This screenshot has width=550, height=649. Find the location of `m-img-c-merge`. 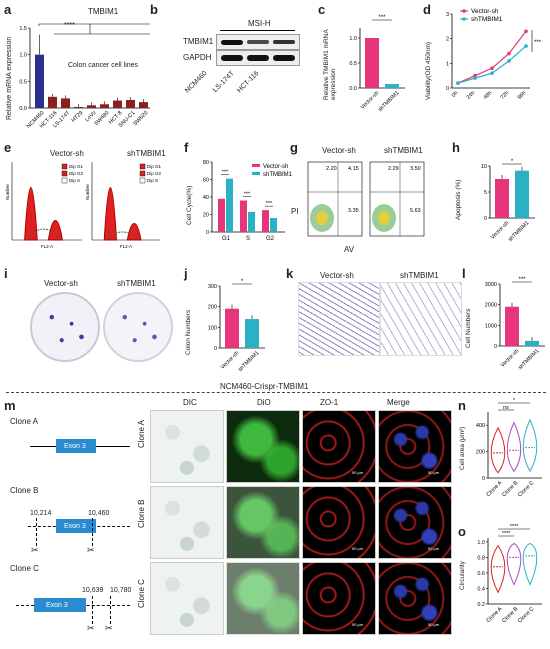

m-img-c-merge is located at coordinates (415, 598).